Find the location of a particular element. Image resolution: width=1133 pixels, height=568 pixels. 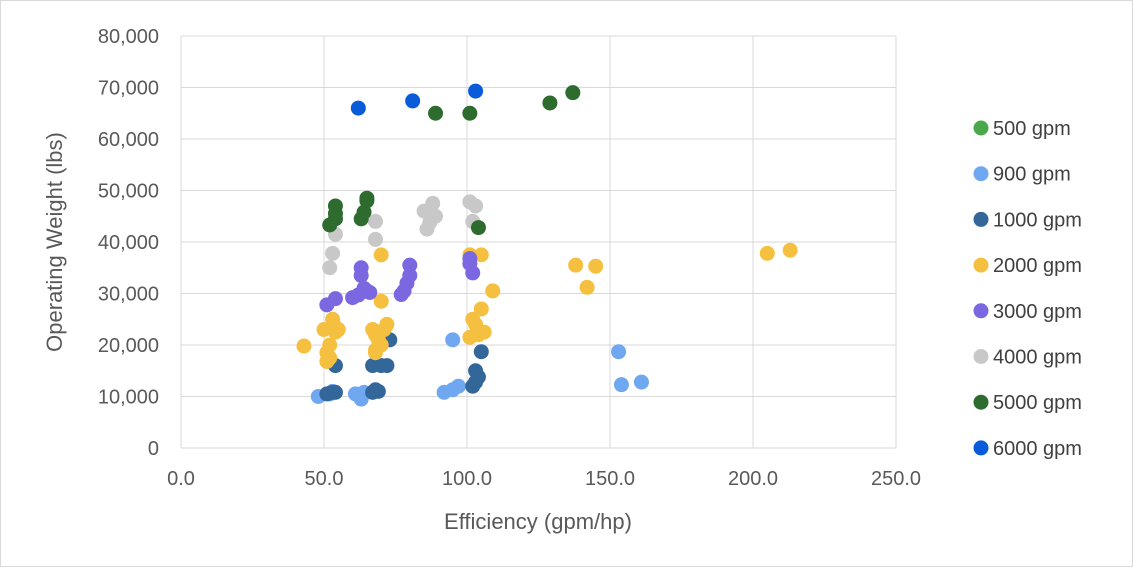

legend-label-2000-gpm: 2000 gpm is located at coordinates (1037, 266).